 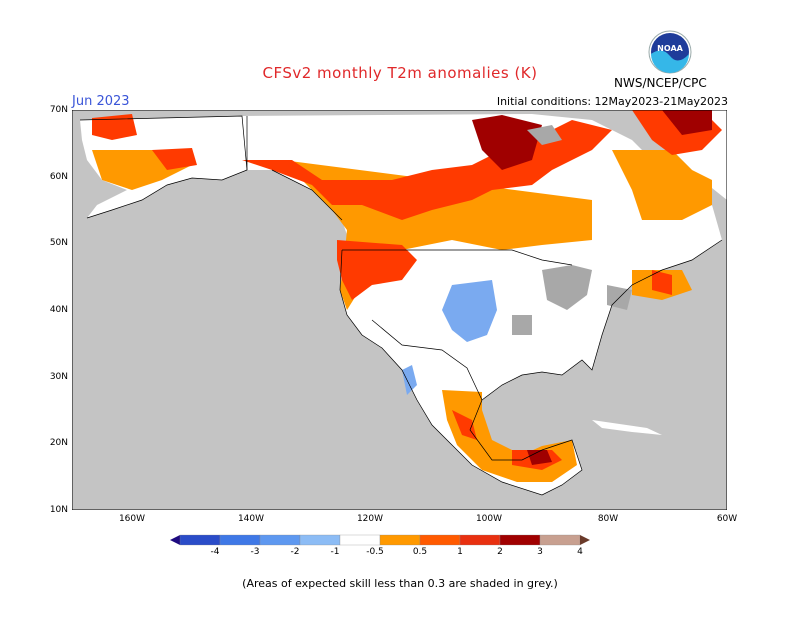 What do you see at coordinates (500, 552) in the screenshot?
I see `colorbar-label: 2` at bounding box center [500, 552].